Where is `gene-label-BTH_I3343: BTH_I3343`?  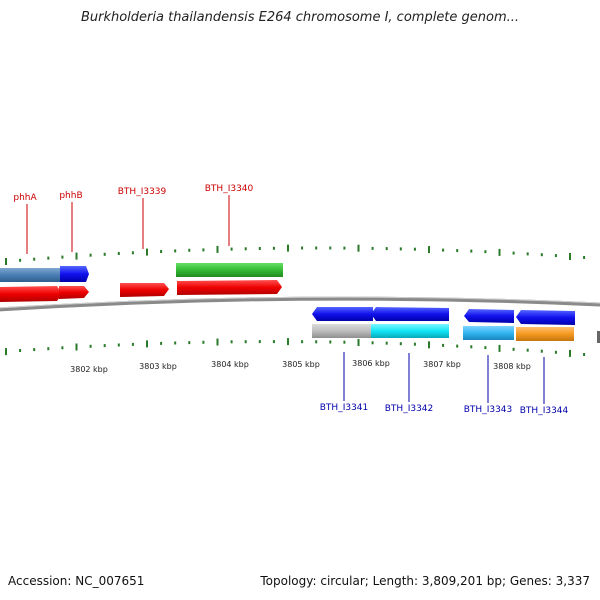 gene-label-BTH_I3343: BTH_I3343 is located at coordinates (488, 410).